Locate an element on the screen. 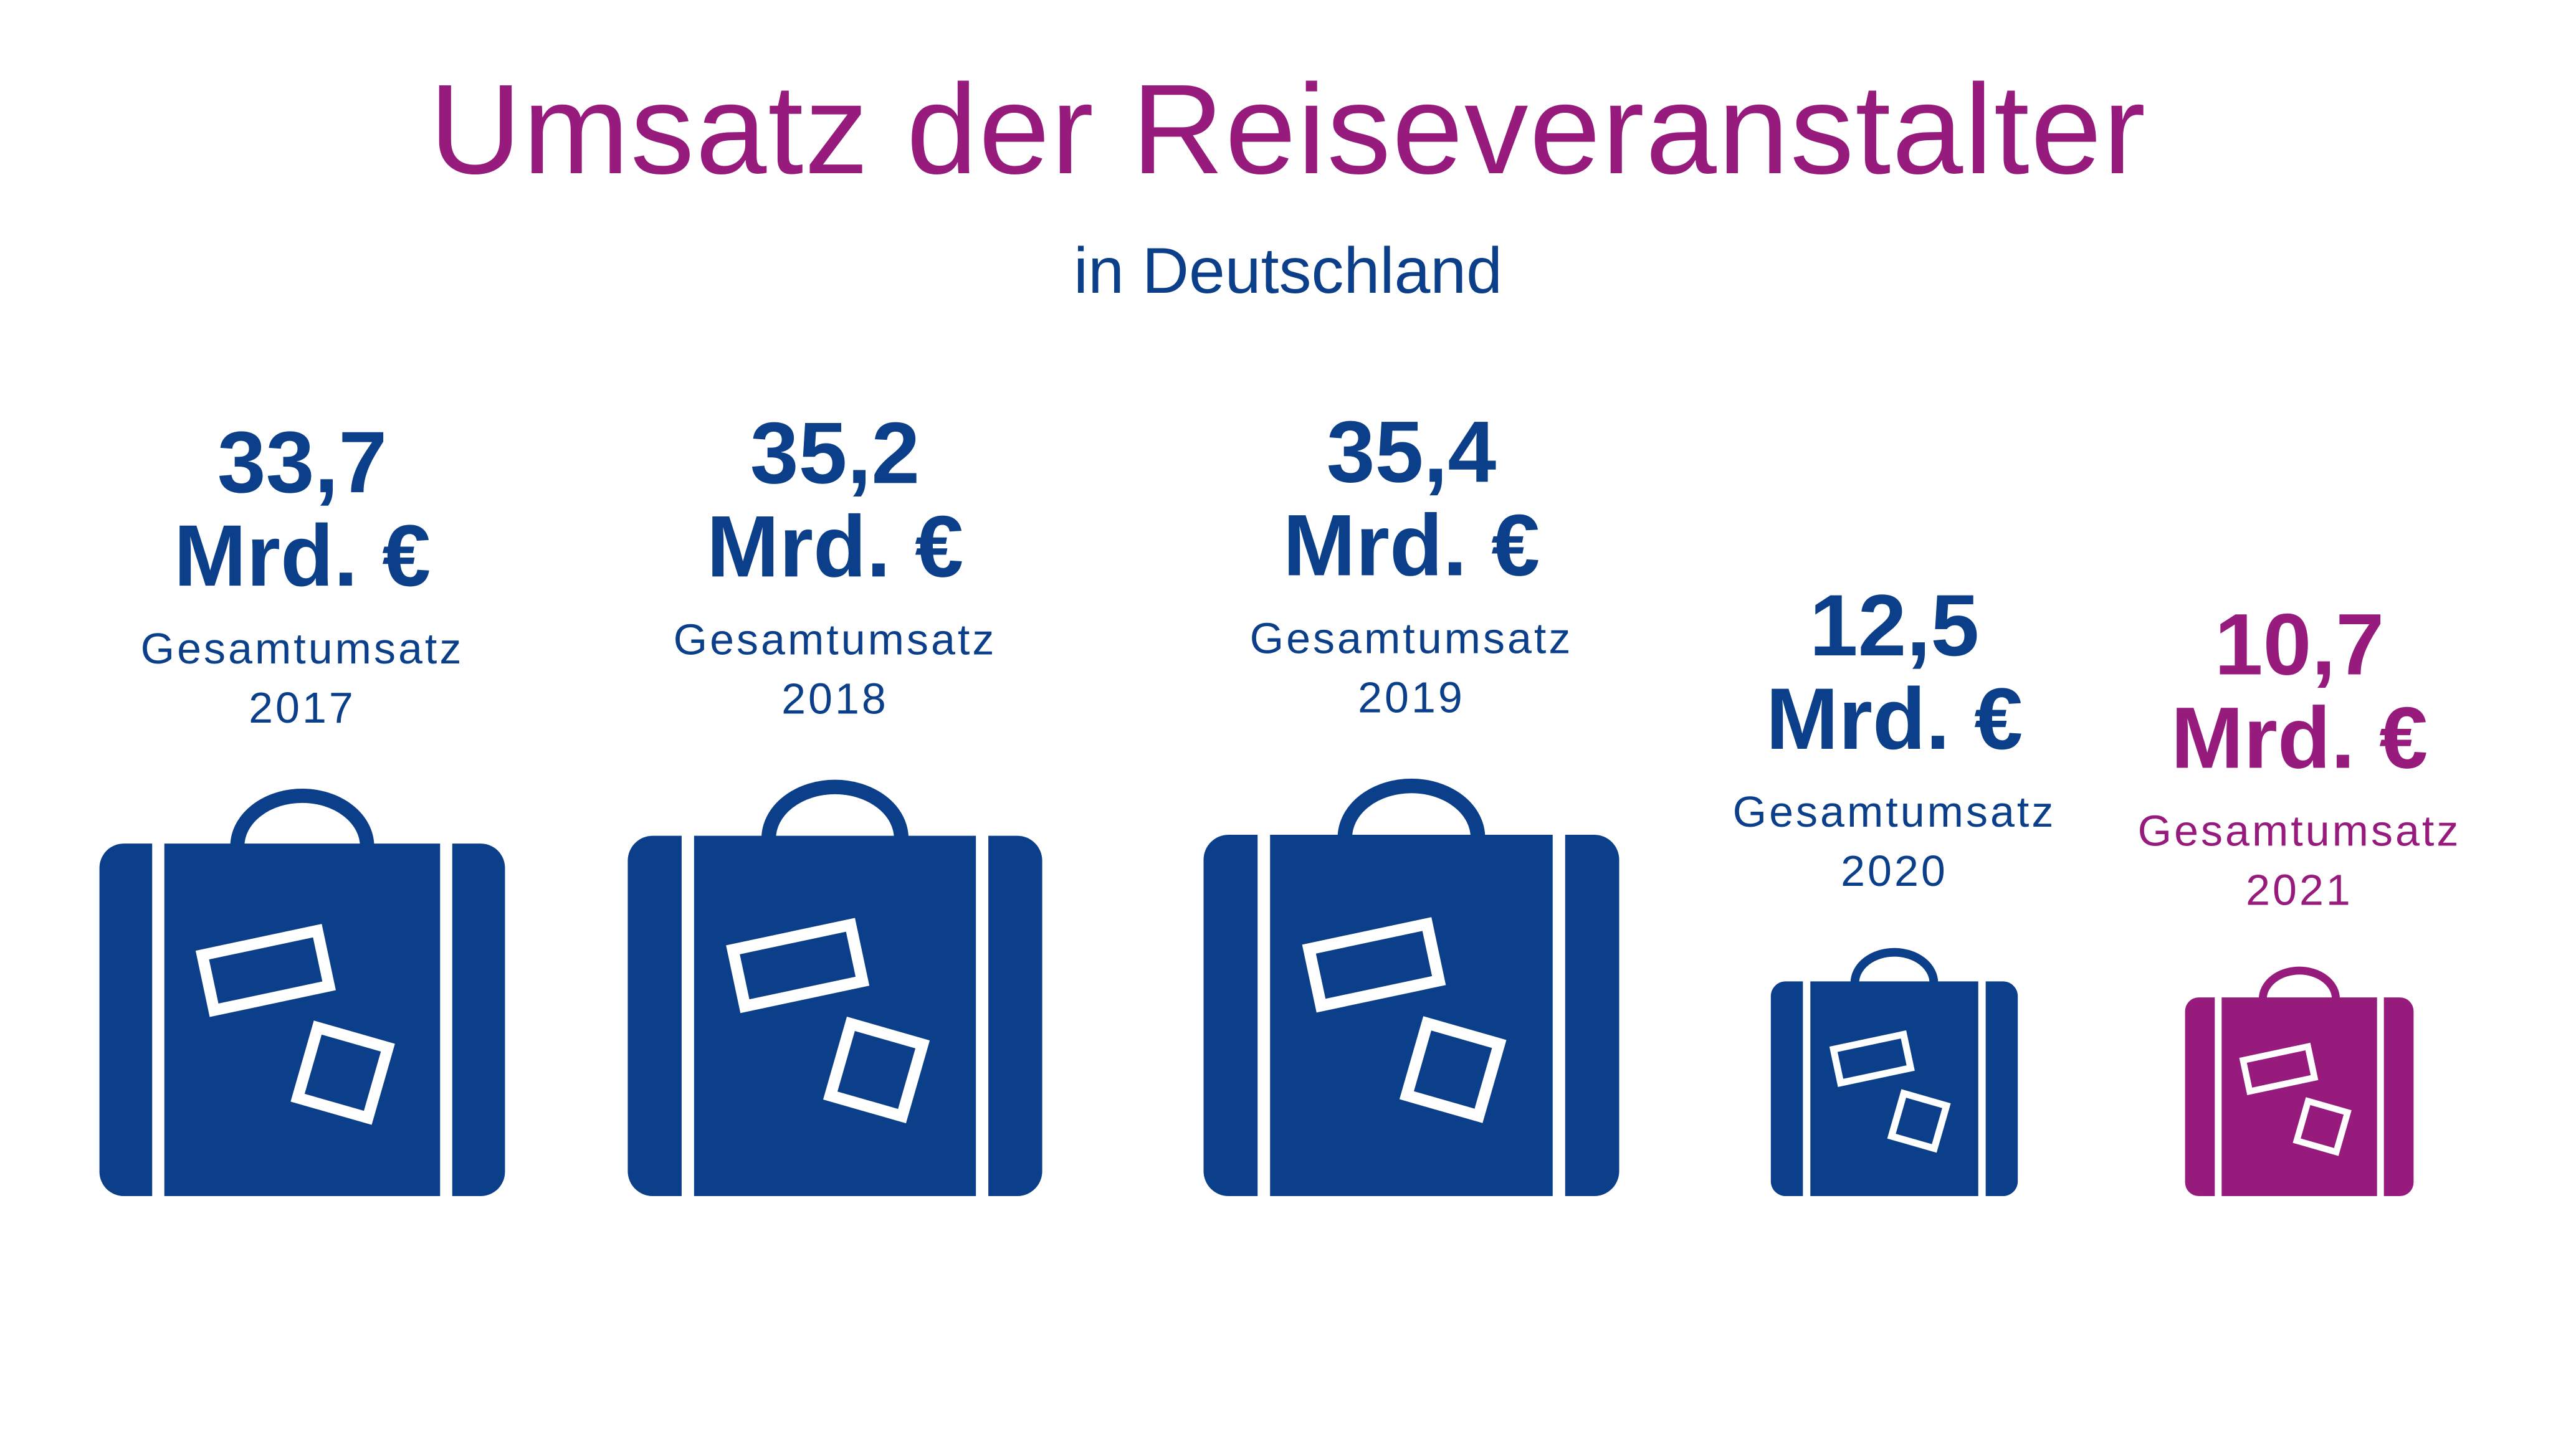 This screenshot has height=1449, width=2576. suitcase-icon-2020 is located at coordinates (1894, 1088).